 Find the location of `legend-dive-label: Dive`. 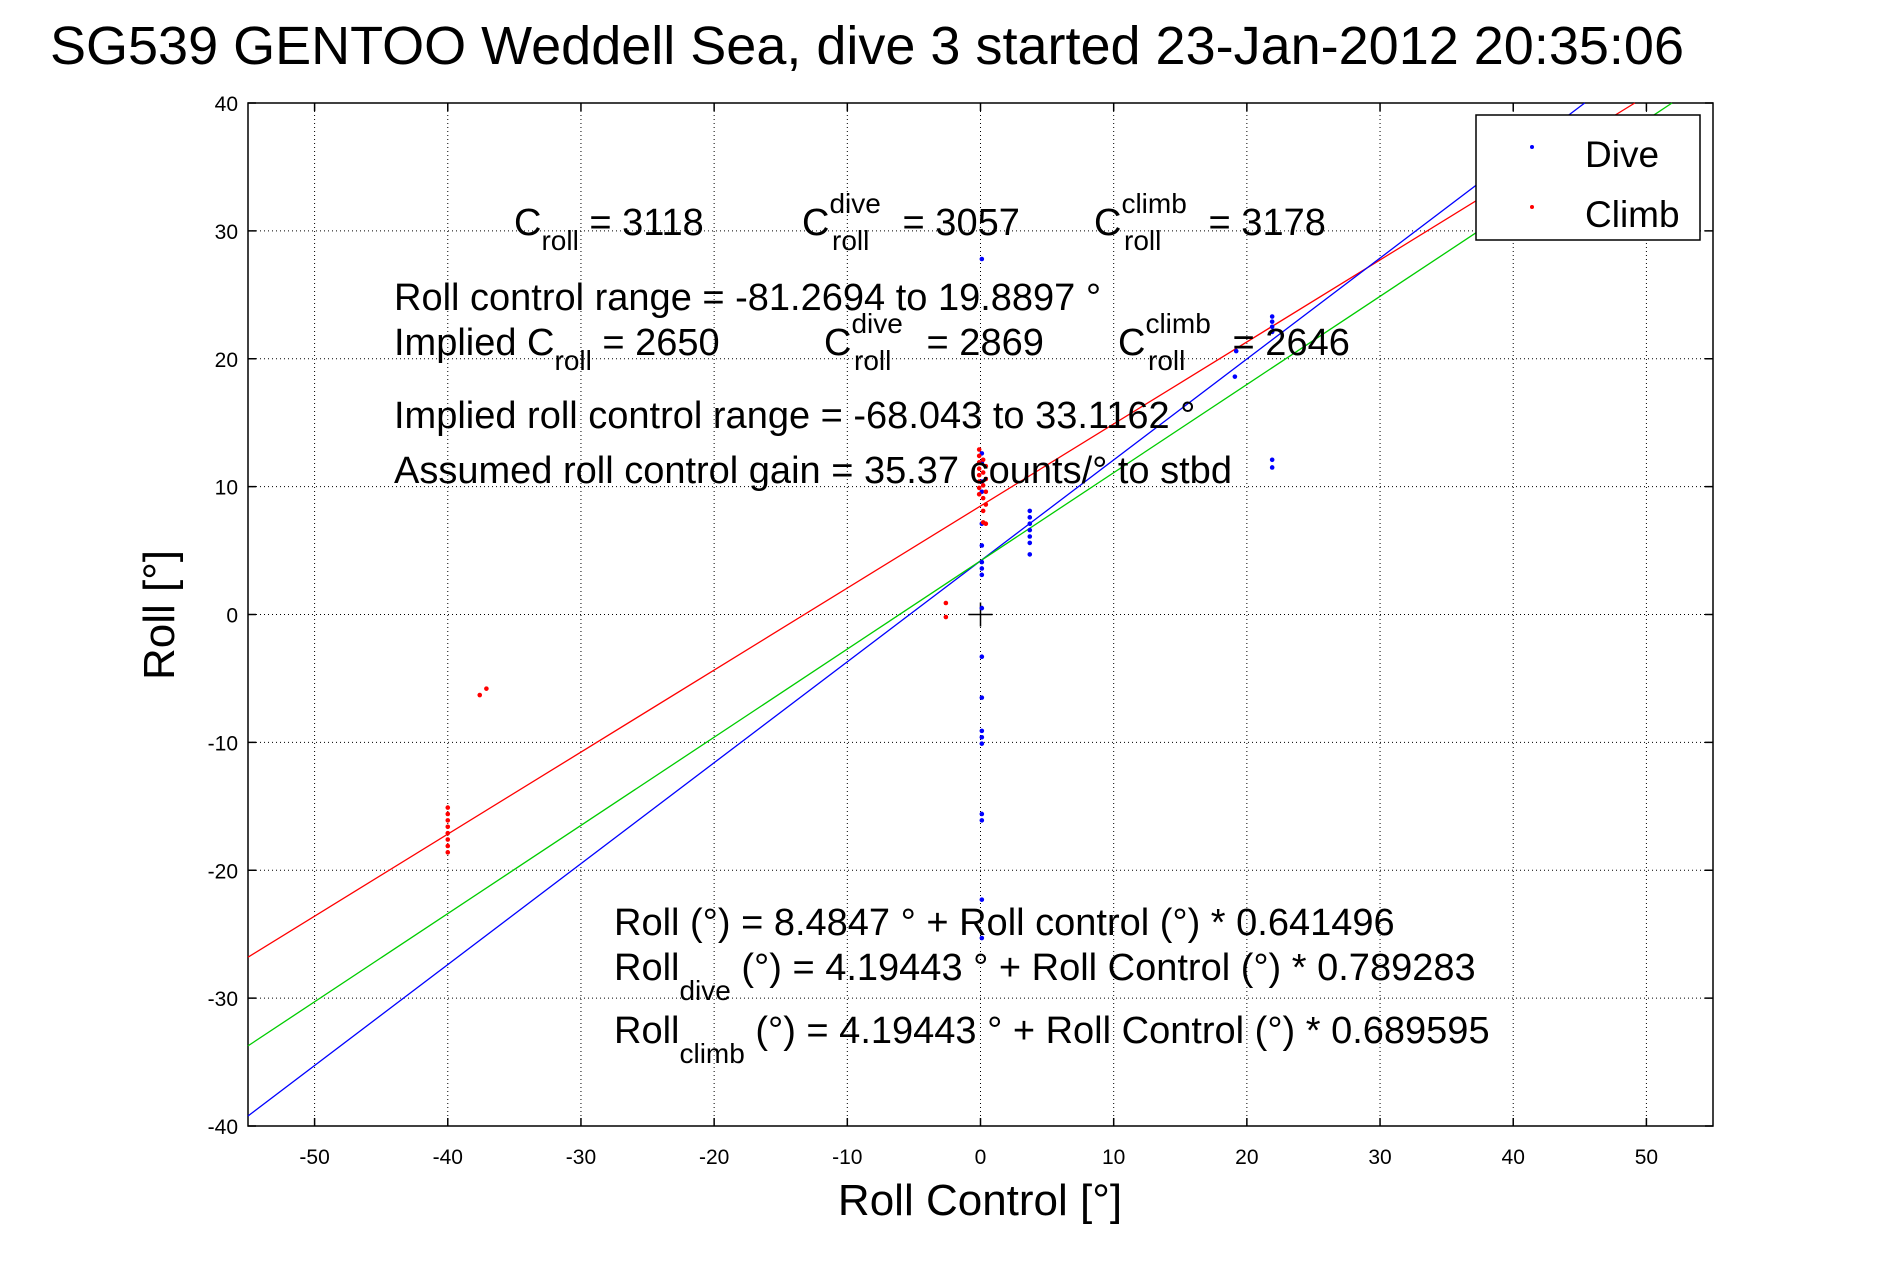

legend-dive-label: Dive is located at coordinates (1622, 154).